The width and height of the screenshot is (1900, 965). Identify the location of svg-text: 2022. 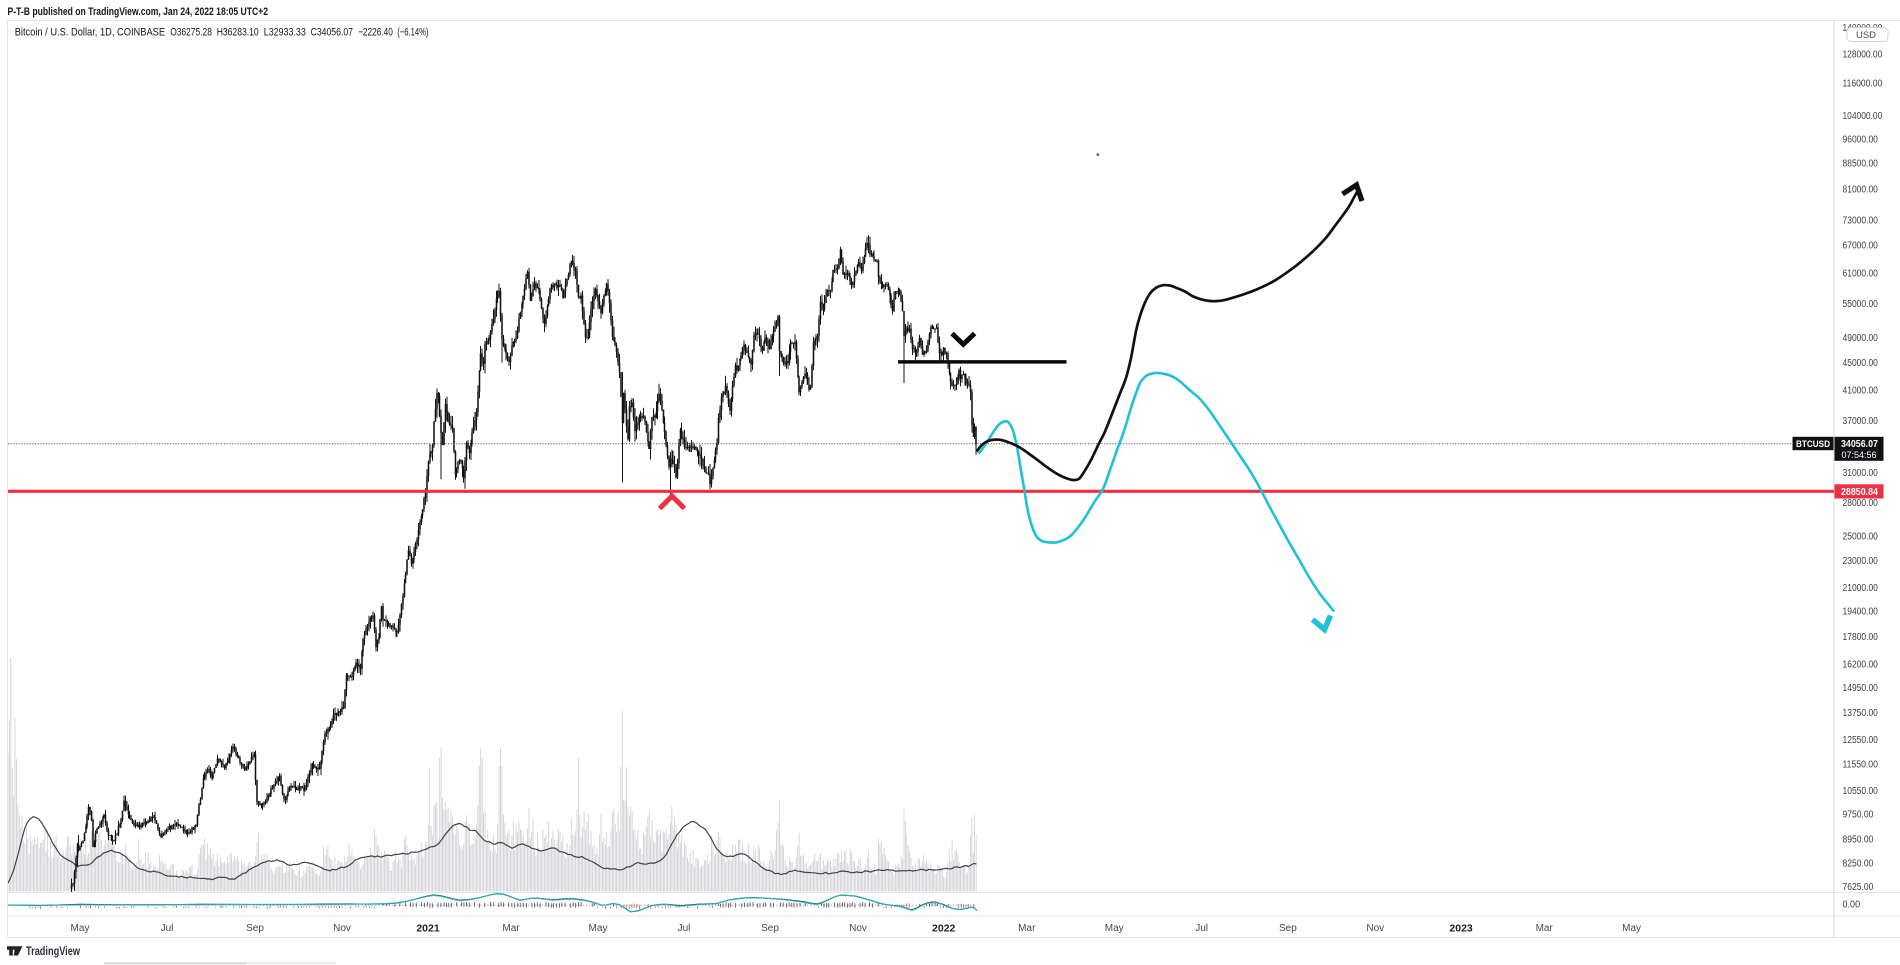
(944, 929).